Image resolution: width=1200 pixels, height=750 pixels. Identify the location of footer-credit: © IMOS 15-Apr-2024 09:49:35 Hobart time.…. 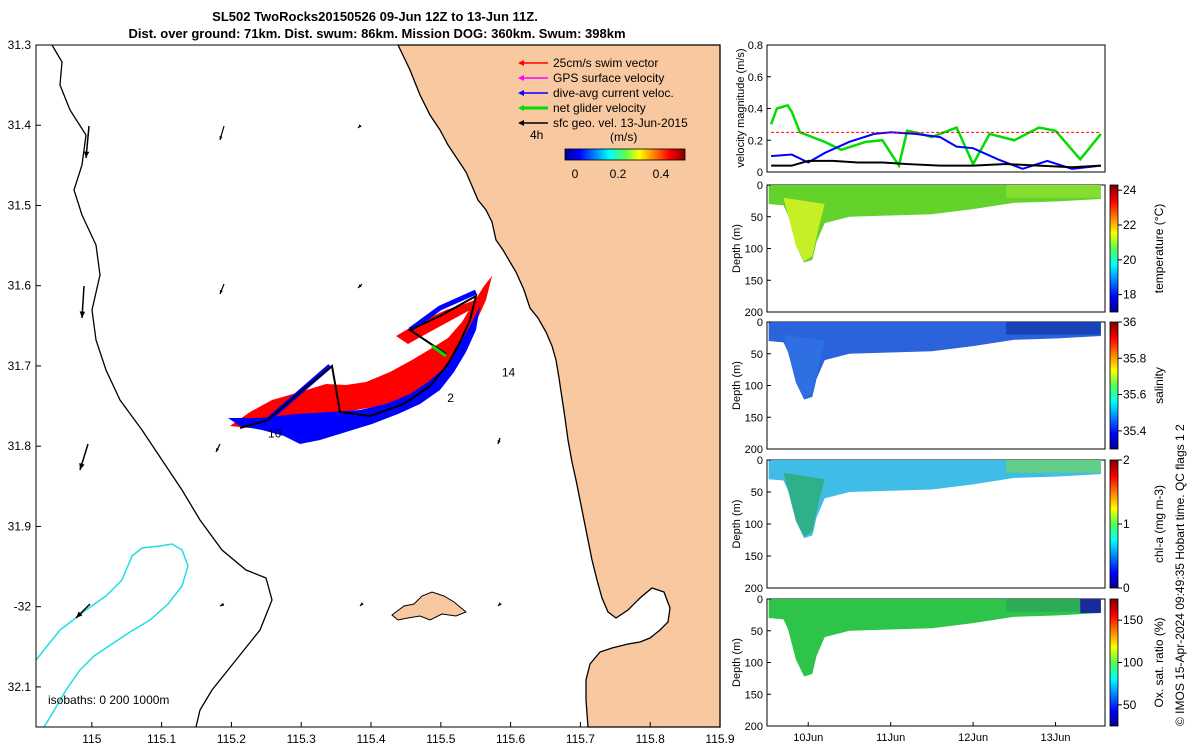
(1180, 575).